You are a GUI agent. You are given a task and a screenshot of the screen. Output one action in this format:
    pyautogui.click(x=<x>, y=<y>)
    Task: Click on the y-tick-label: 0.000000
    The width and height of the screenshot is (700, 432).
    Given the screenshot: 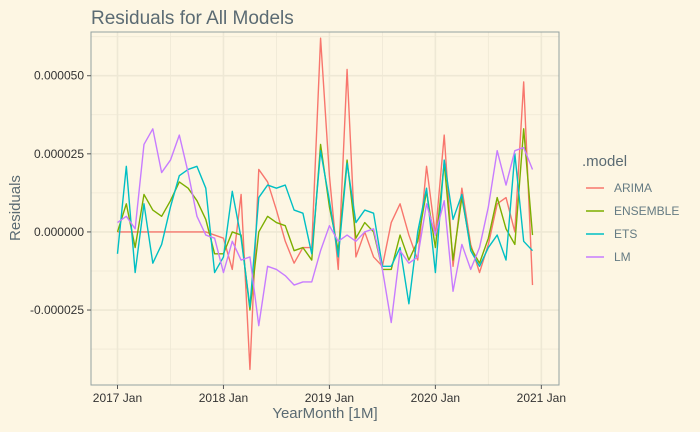 What is the action you would take?
    pyautogui.click(x=59, y=232)
    